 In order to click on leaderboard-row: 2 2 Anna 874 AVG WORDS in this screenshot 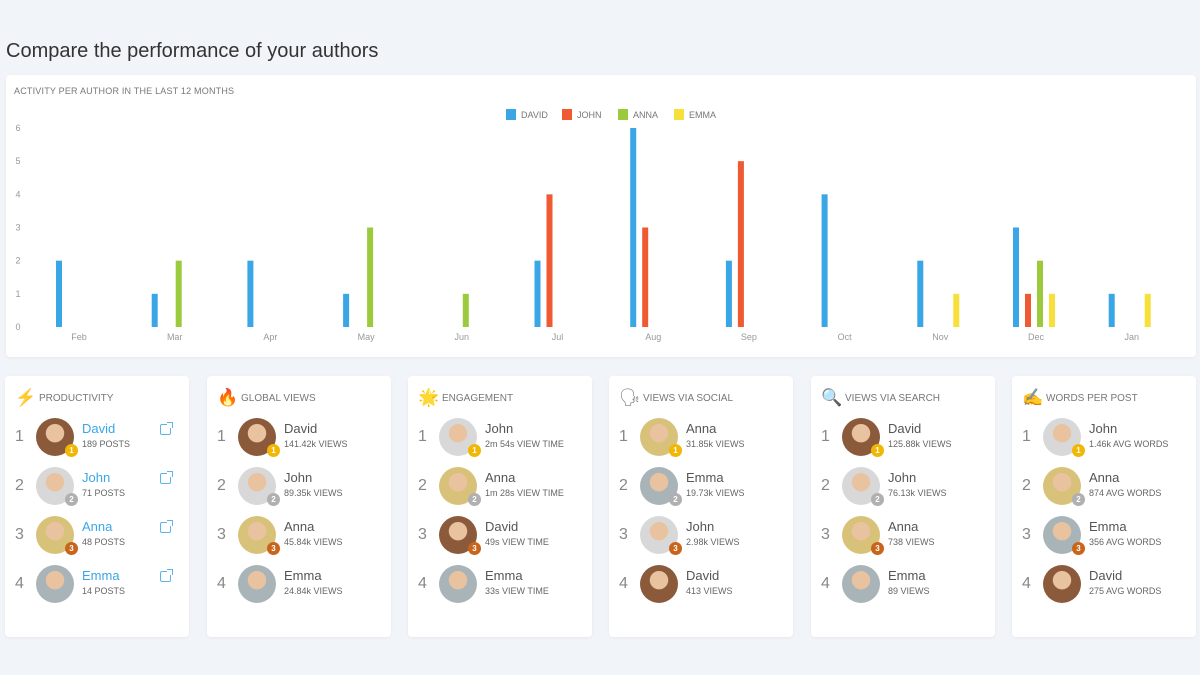, I will do `click(1107, 487)`.